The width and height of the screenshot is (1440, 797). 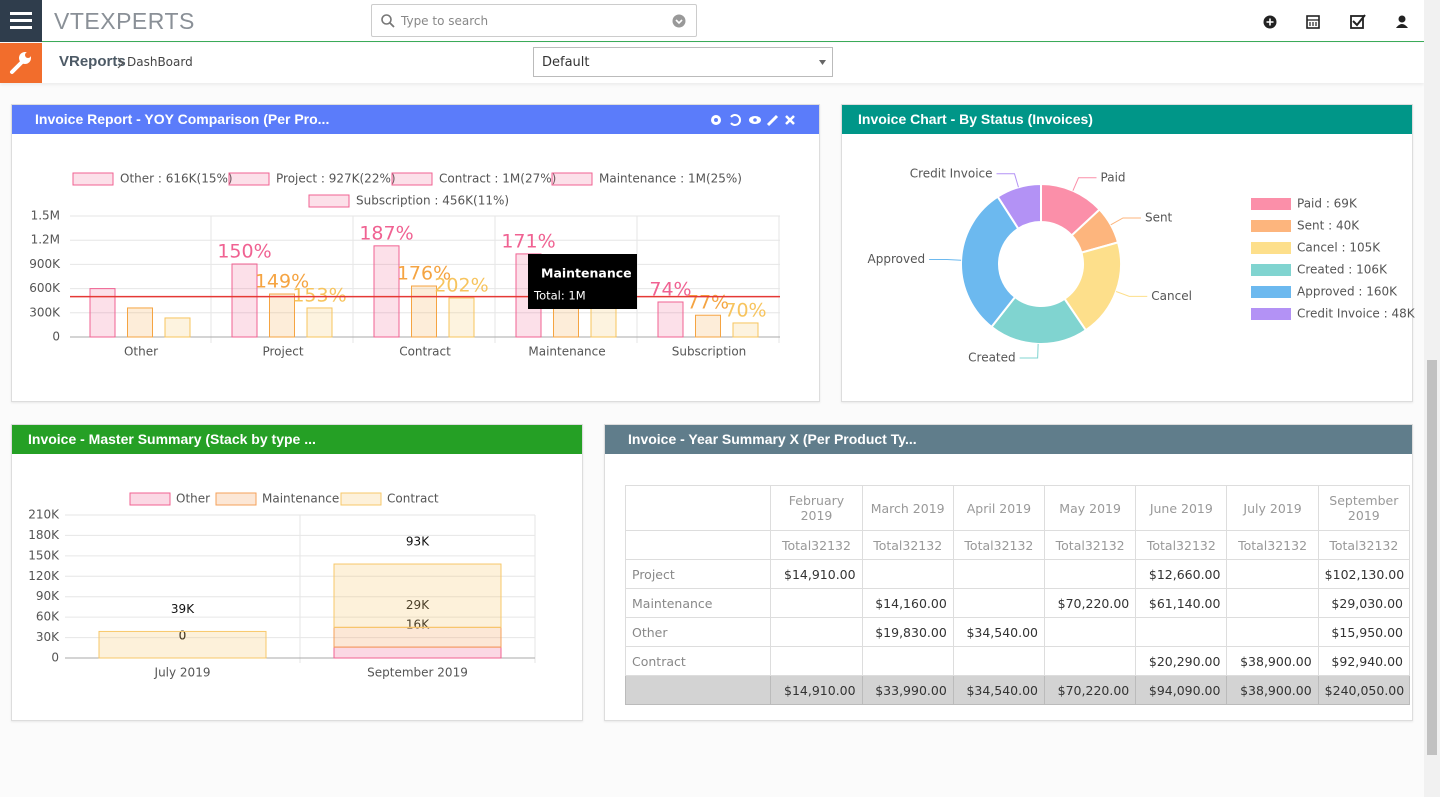 What do you see at coordinates (907, 508) in the screenshot?
I see `header-cell: March 2019` at bounding box center [907, 508].